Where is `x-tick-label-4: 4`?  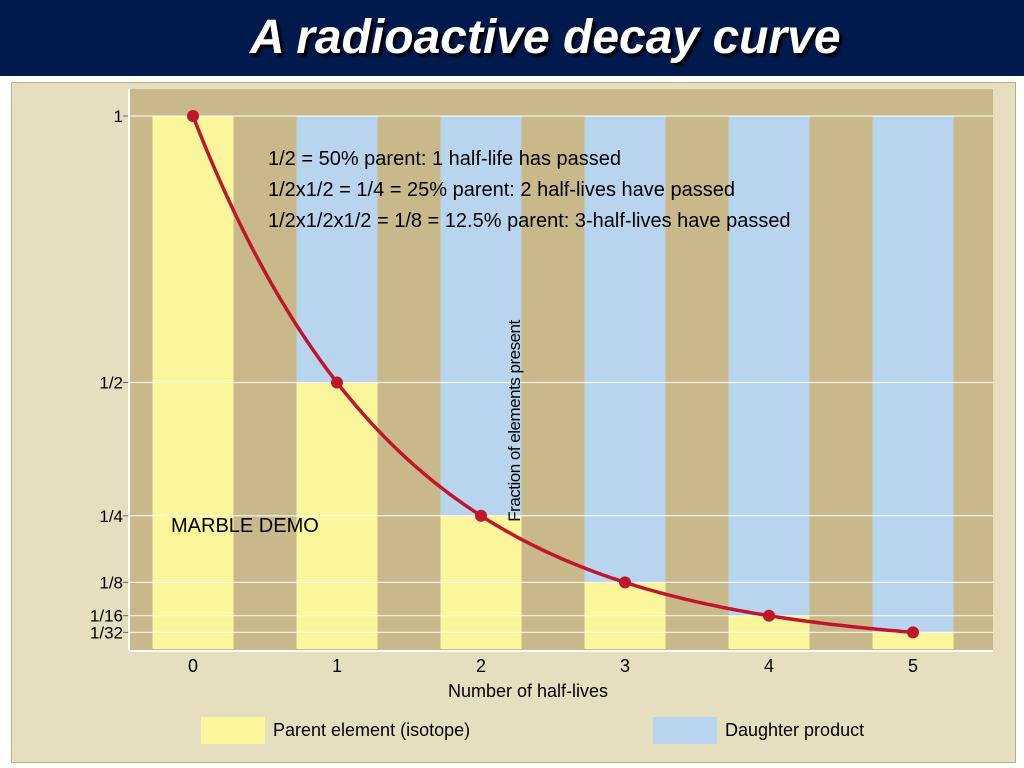 x-tick-label-4: 4 is located at coordinates (769, 666).